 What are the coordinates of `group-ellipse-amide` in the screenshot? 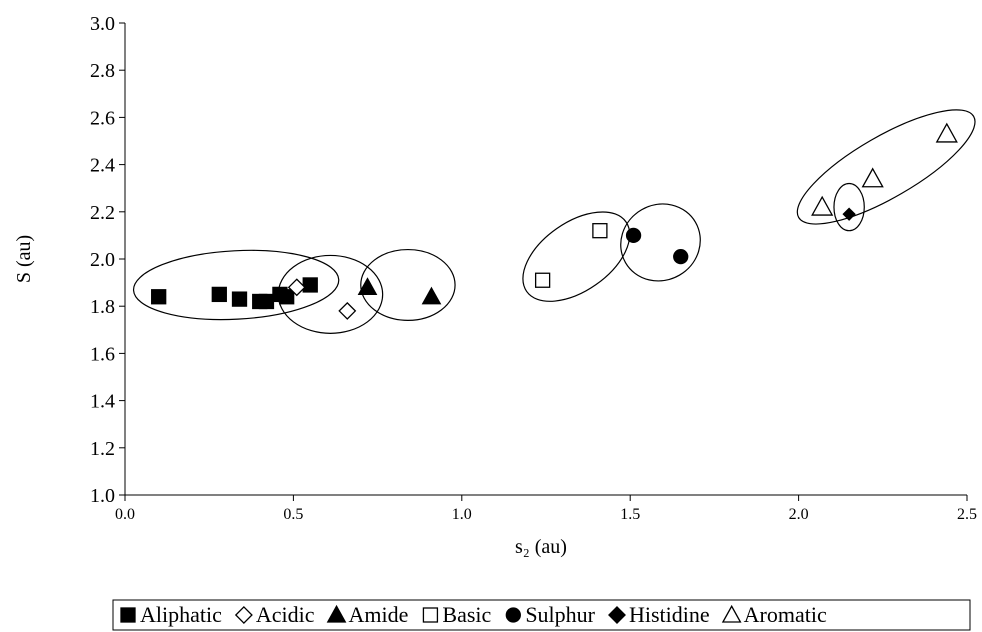 It's located at (408, 284).